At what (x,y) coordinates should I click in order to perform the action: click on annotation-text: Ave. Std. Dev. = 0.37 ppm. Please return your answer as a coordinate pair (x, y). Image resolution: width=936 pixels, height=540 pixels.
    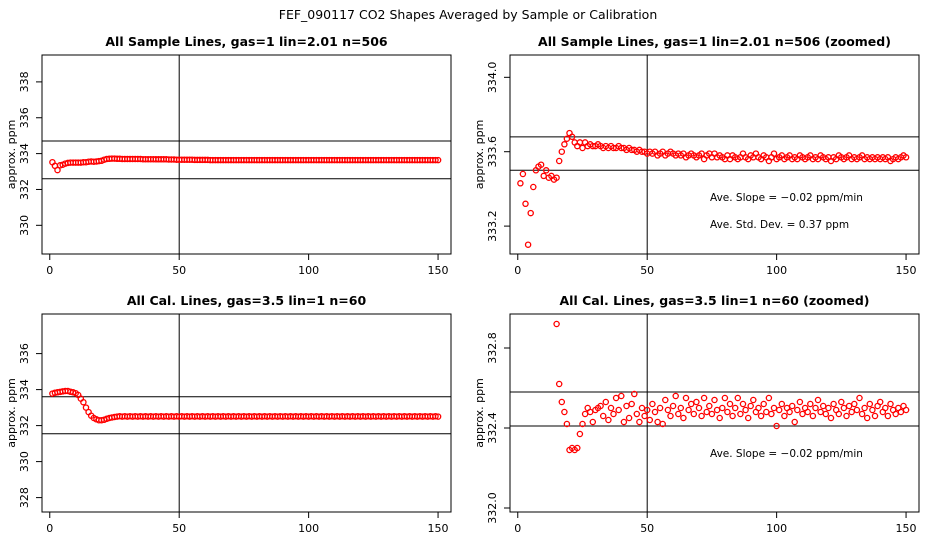
    Looking at the image, I should click on (779, 225).